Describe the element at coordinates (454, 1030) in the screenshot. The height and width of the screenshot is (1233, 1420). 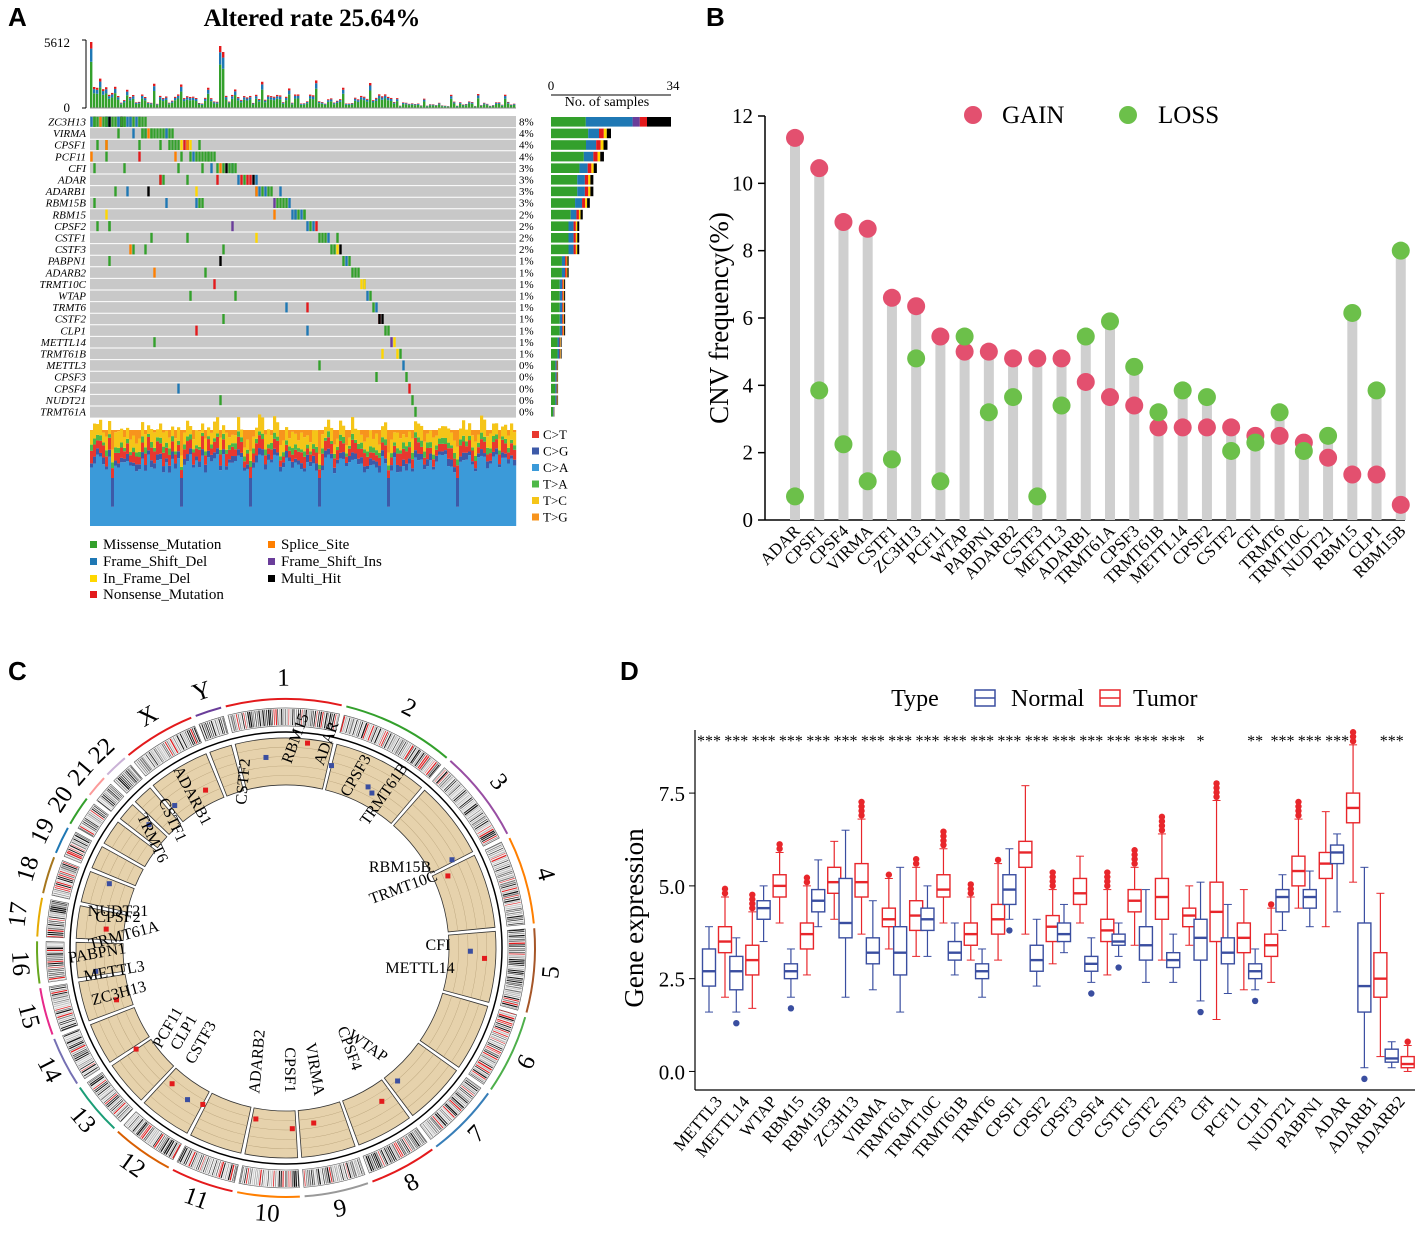
I see `cnv-track` at that location.